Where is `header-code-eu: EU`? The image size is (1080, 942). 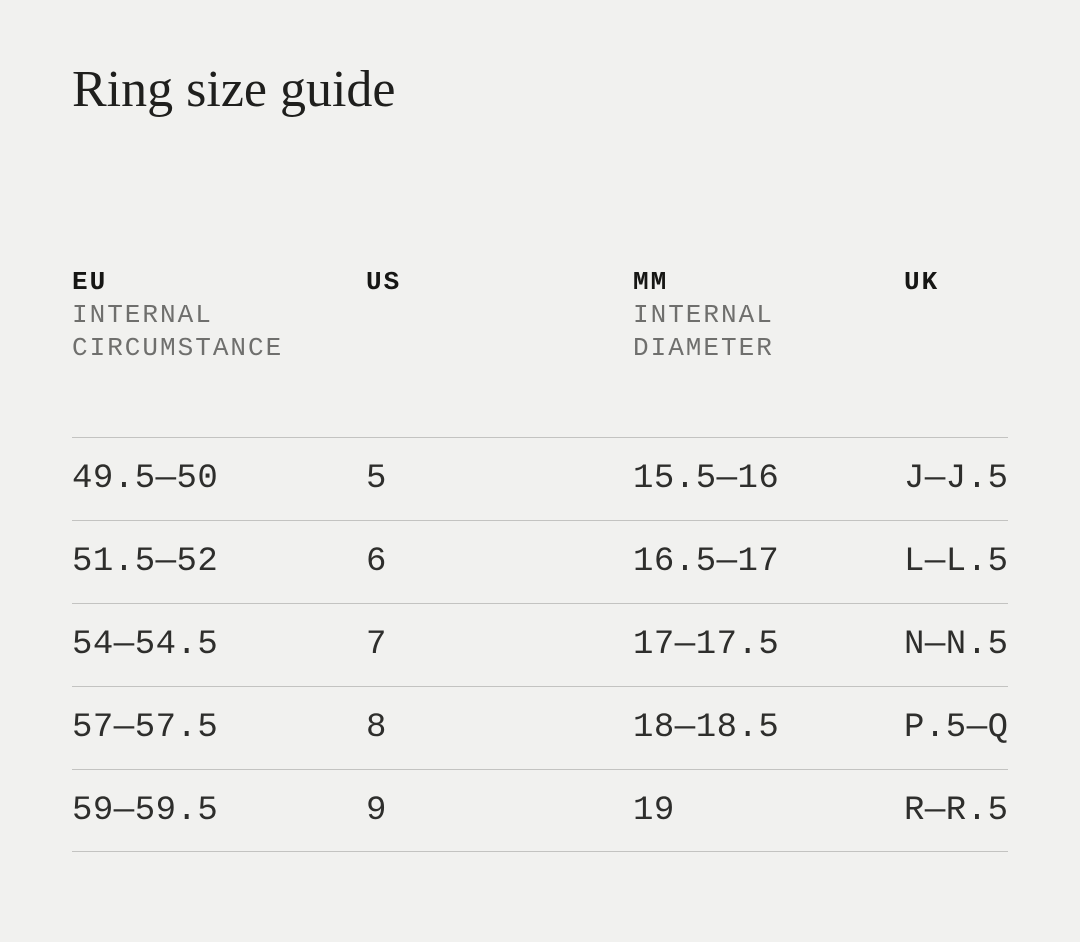
header-code-eu: EU is located at coordinates (90, 282).